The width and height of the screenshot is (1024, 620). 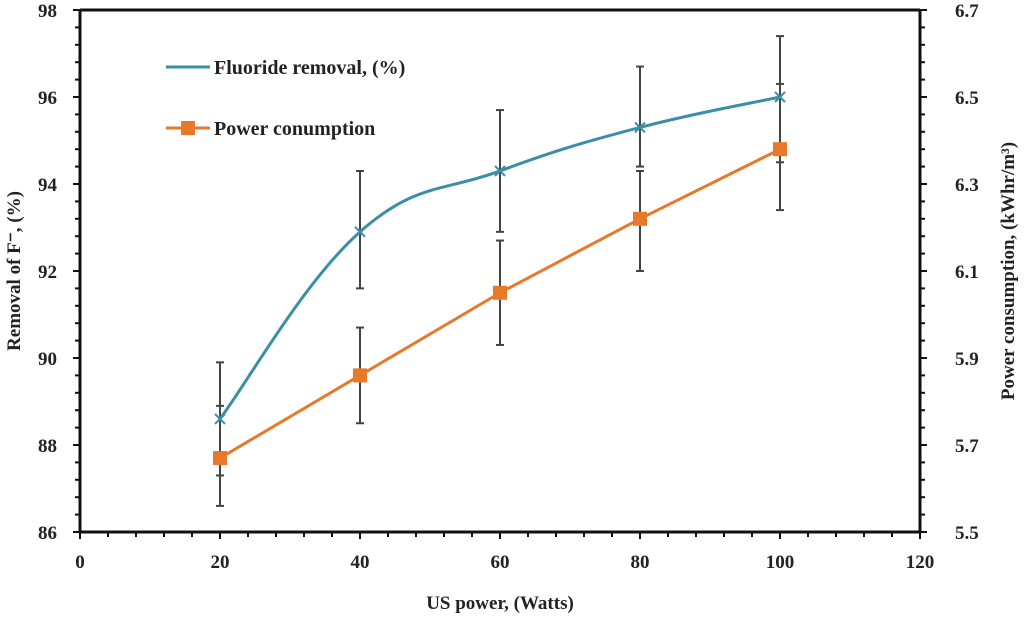 I want to click on y2-axis-title: Power consumption, (kWhr/m³), so click(x=1008, y=271).